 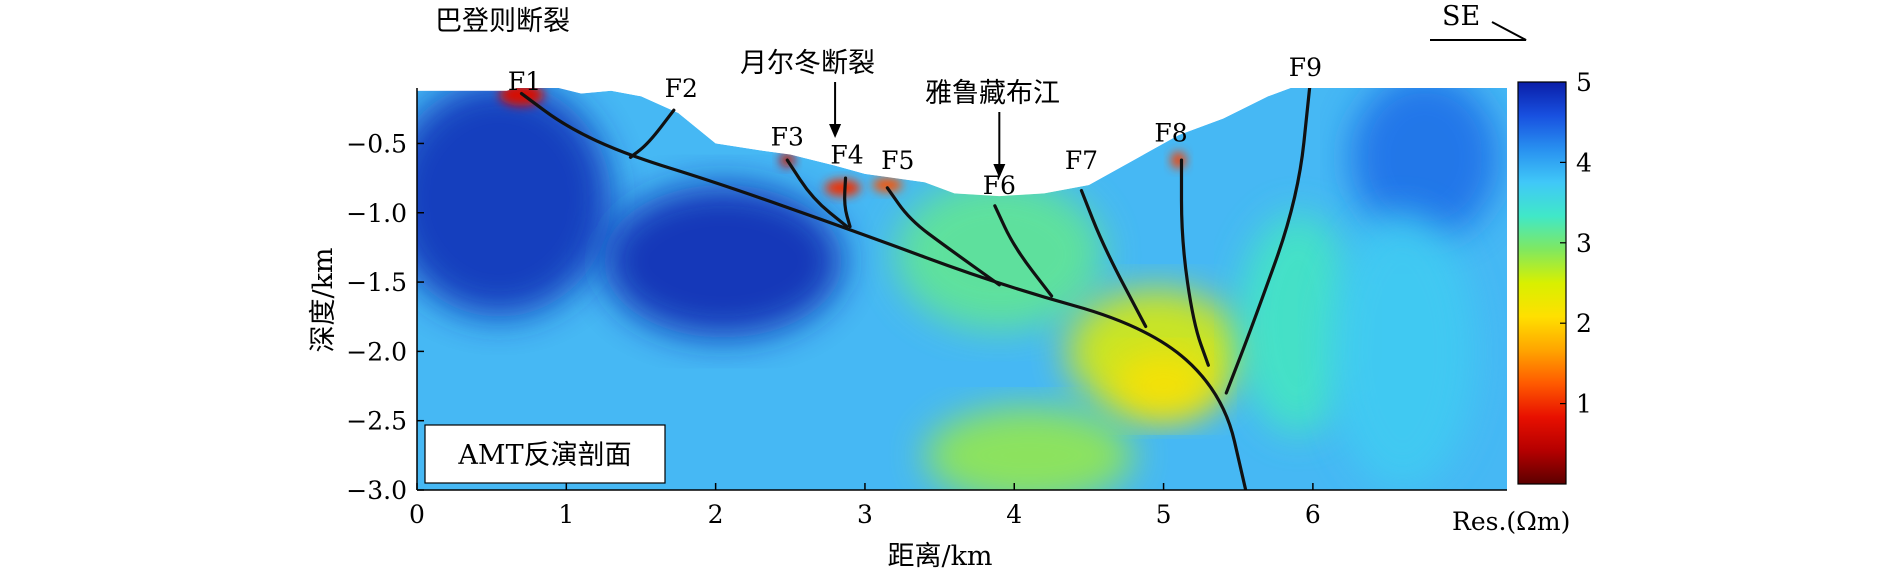 I want to click on fault-label-f2: F2, so click(x=681, y=88).